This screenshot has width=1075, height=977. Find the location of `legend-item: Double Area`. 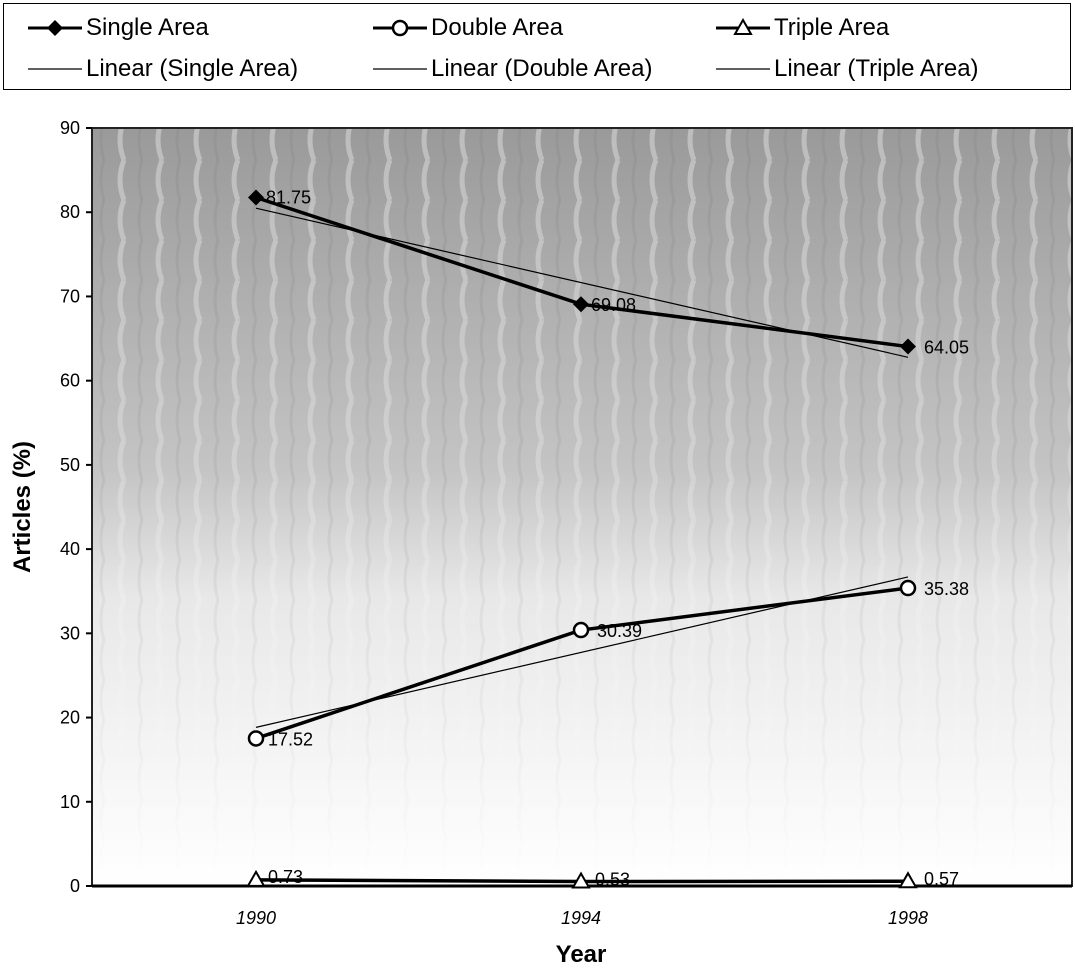

legend-item: Double Area is located at coordinates (467, 28).